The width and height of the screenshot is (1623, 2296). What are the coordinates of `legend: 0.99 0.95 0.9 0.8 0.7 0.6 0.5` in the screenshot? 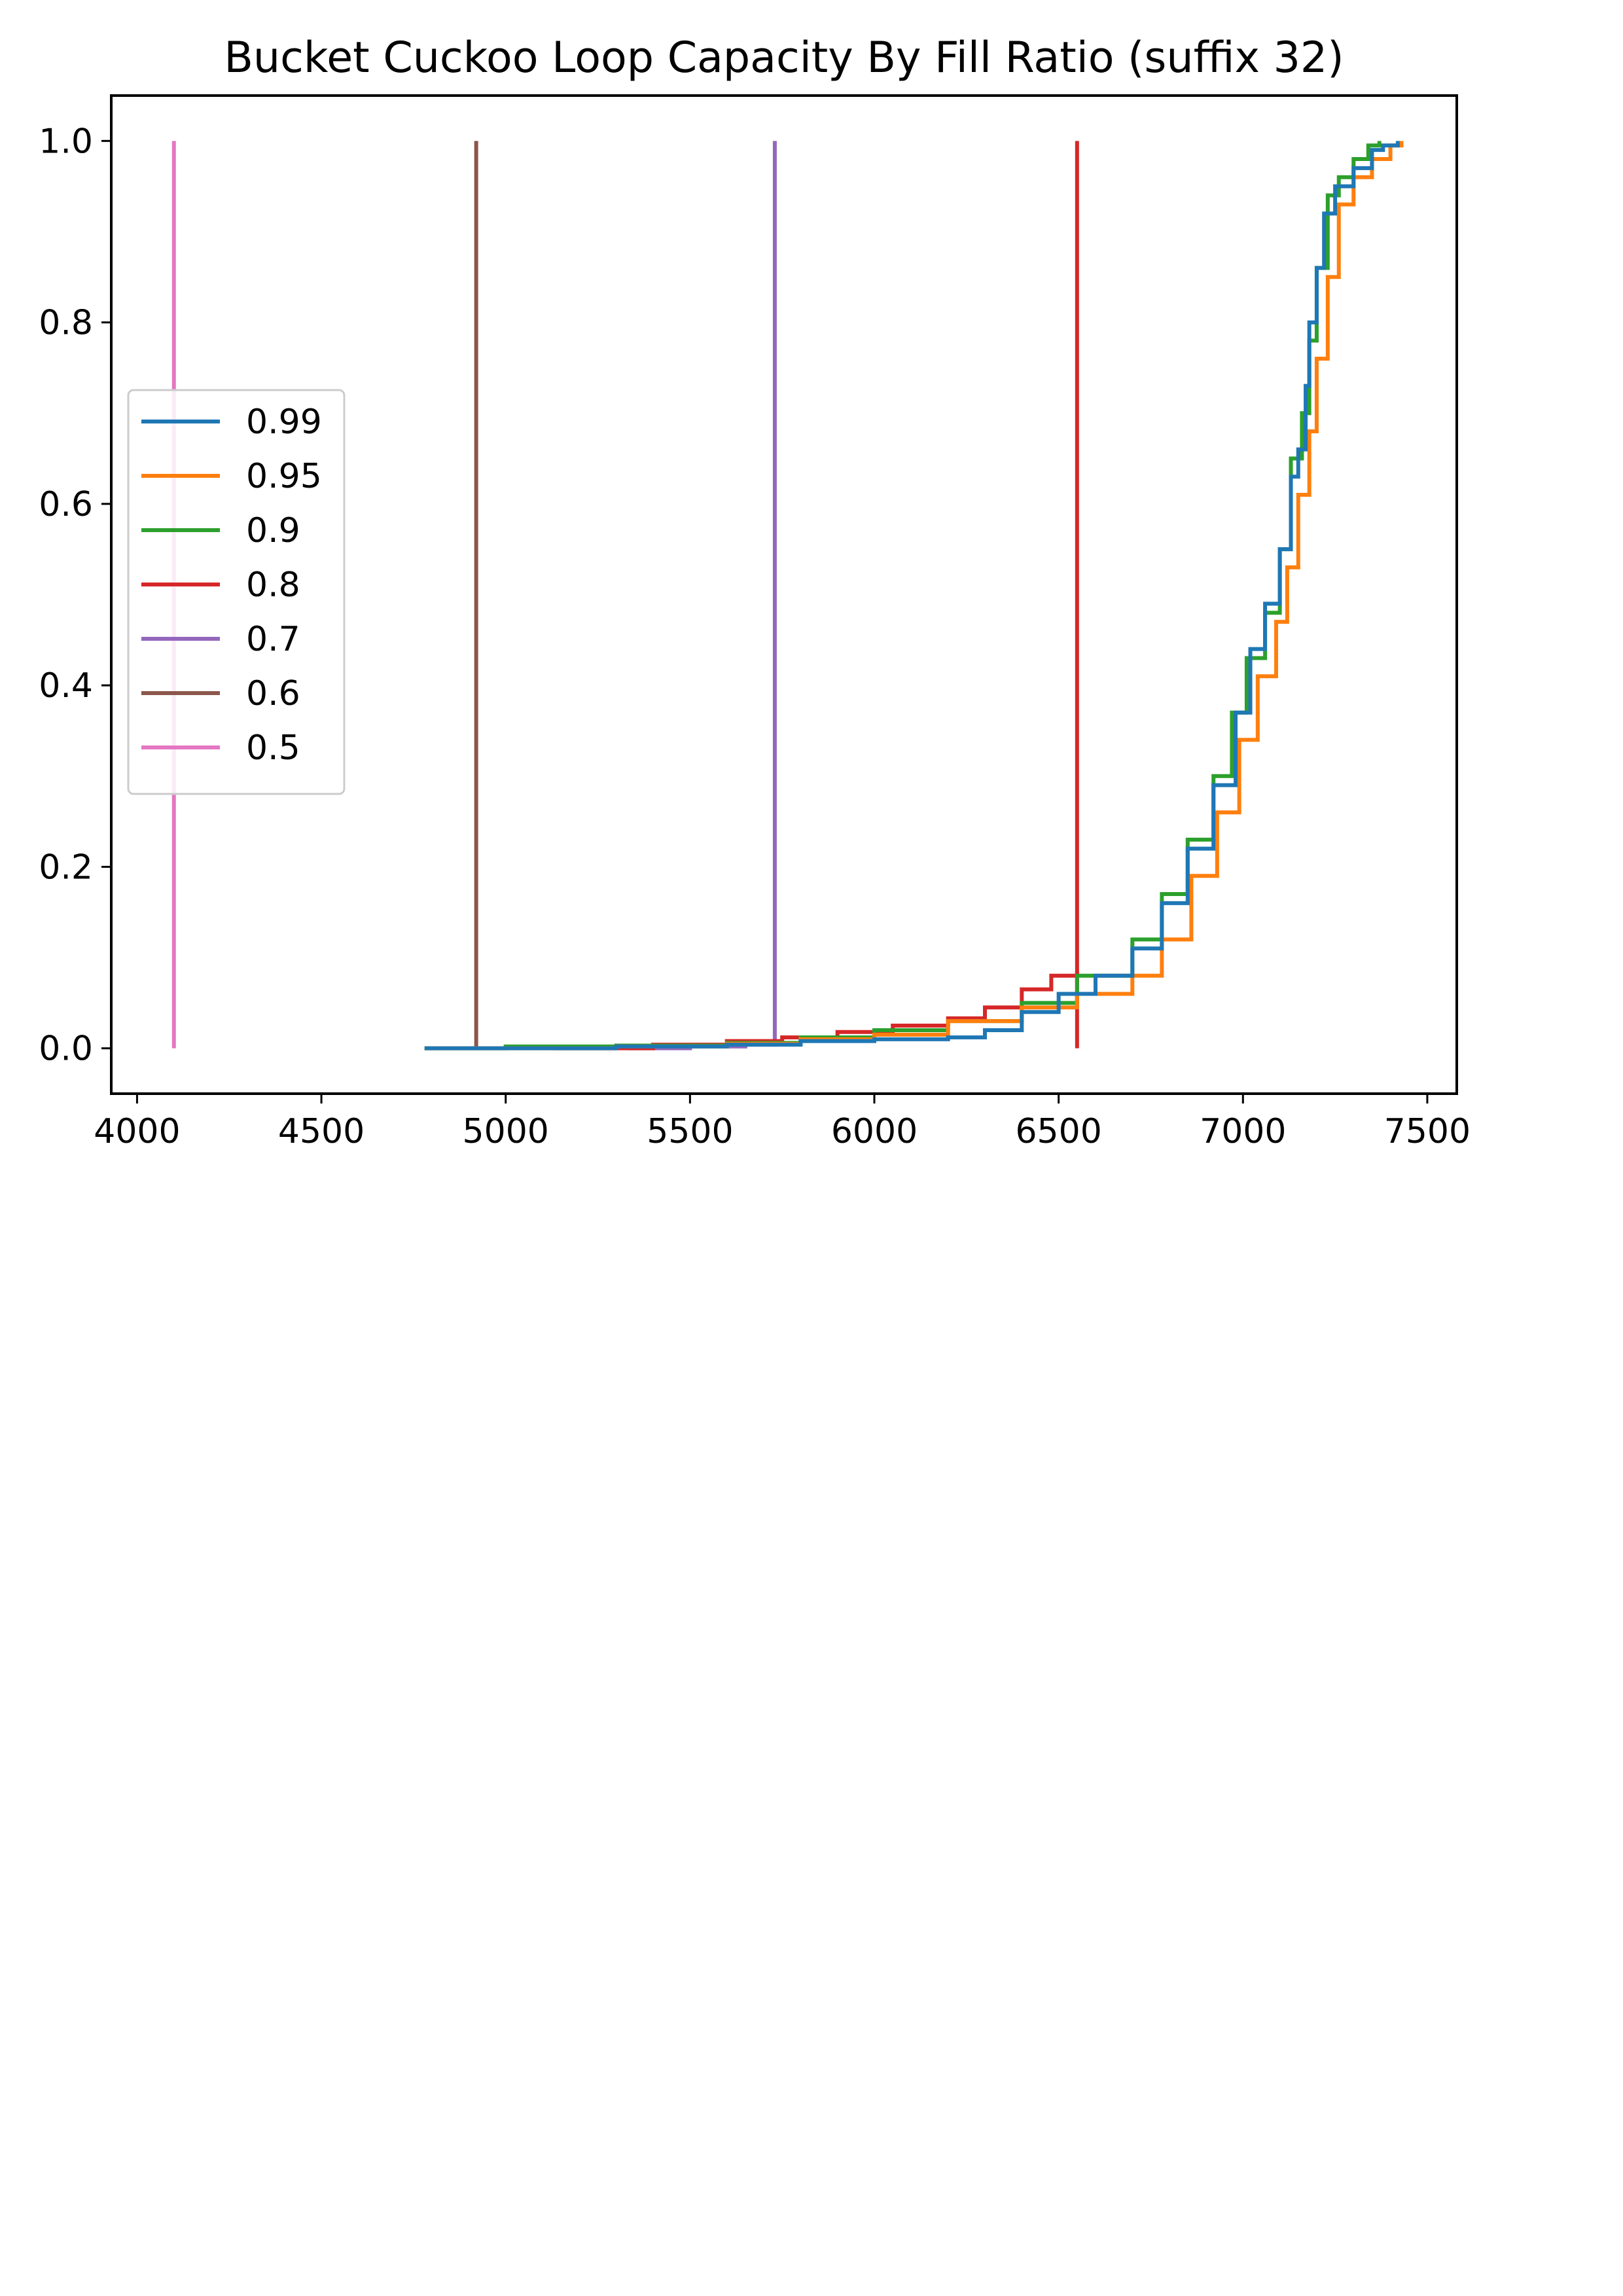 It's located at (236, 592).